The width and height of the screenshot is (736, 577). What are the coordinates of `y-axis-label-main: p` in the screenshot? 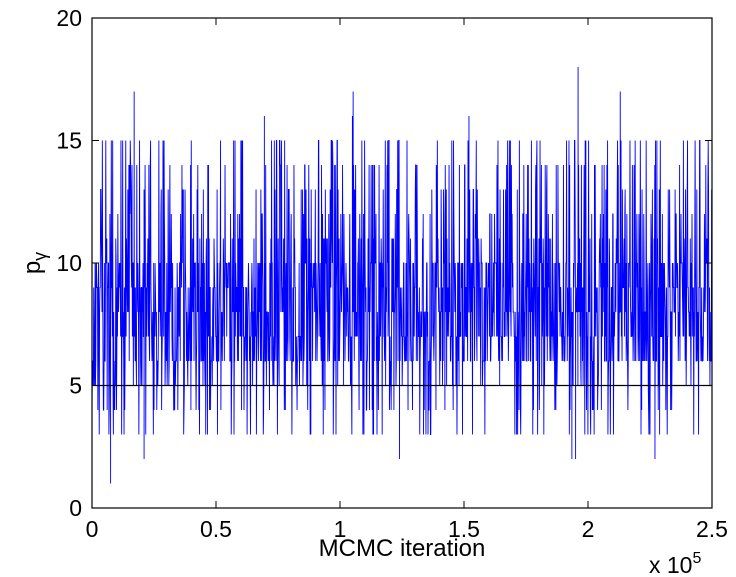 It's located at (32, 267).